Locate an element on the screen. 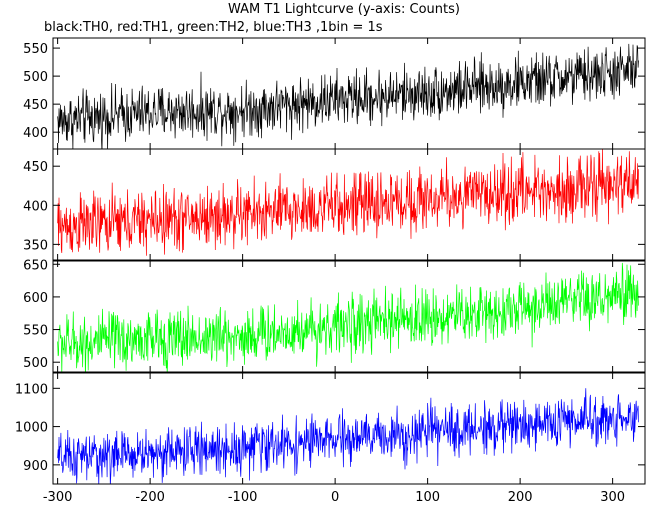 Image resolution: width=650 pixels, height=505 pixels. x-tick-label: -300 is located at coordinates (58, 497).